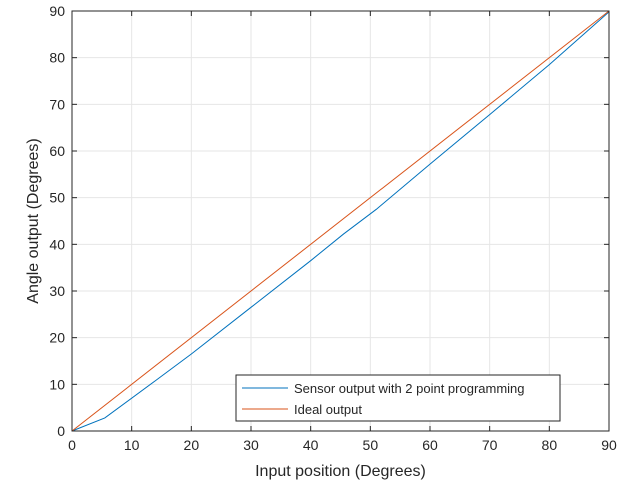 This screenshot has height=486, width=634. I want to click on y-tick-label: 20, so click(57, 338).